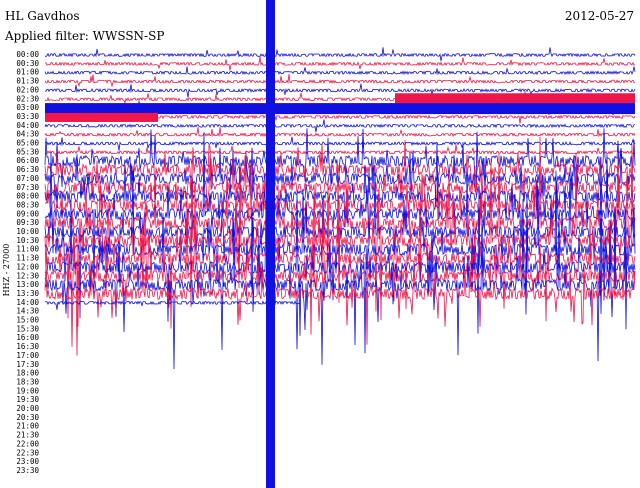 The width and height of the screenshot is (640, 488). What do you see at coordinates (27, 284) in the screenshot?
I see `row-label: 13:00` at bounding box center [27, 284].